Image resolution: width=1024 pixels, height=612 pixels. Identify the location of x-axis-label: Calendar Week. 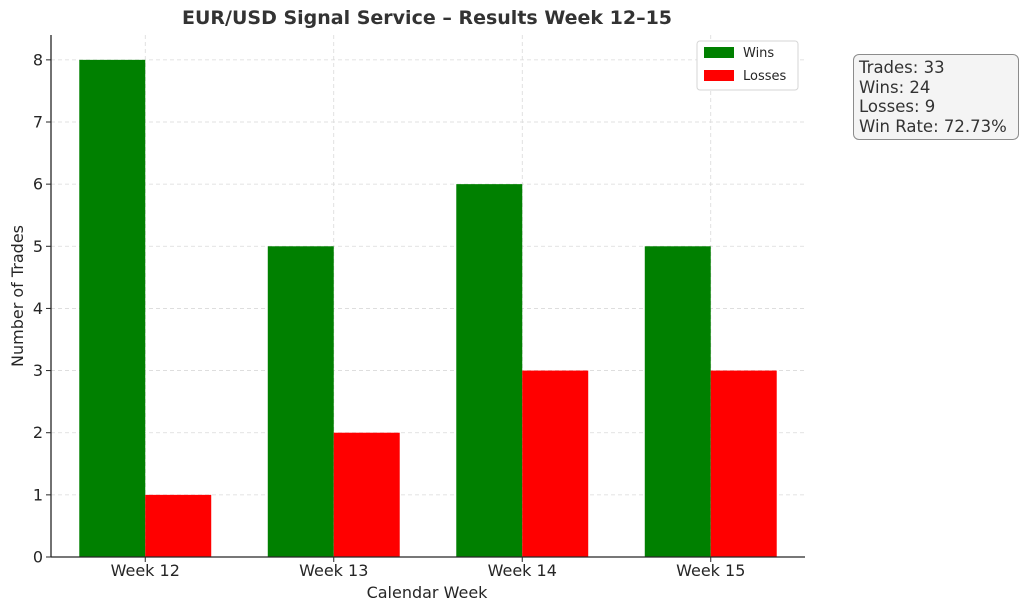
(428, 592).